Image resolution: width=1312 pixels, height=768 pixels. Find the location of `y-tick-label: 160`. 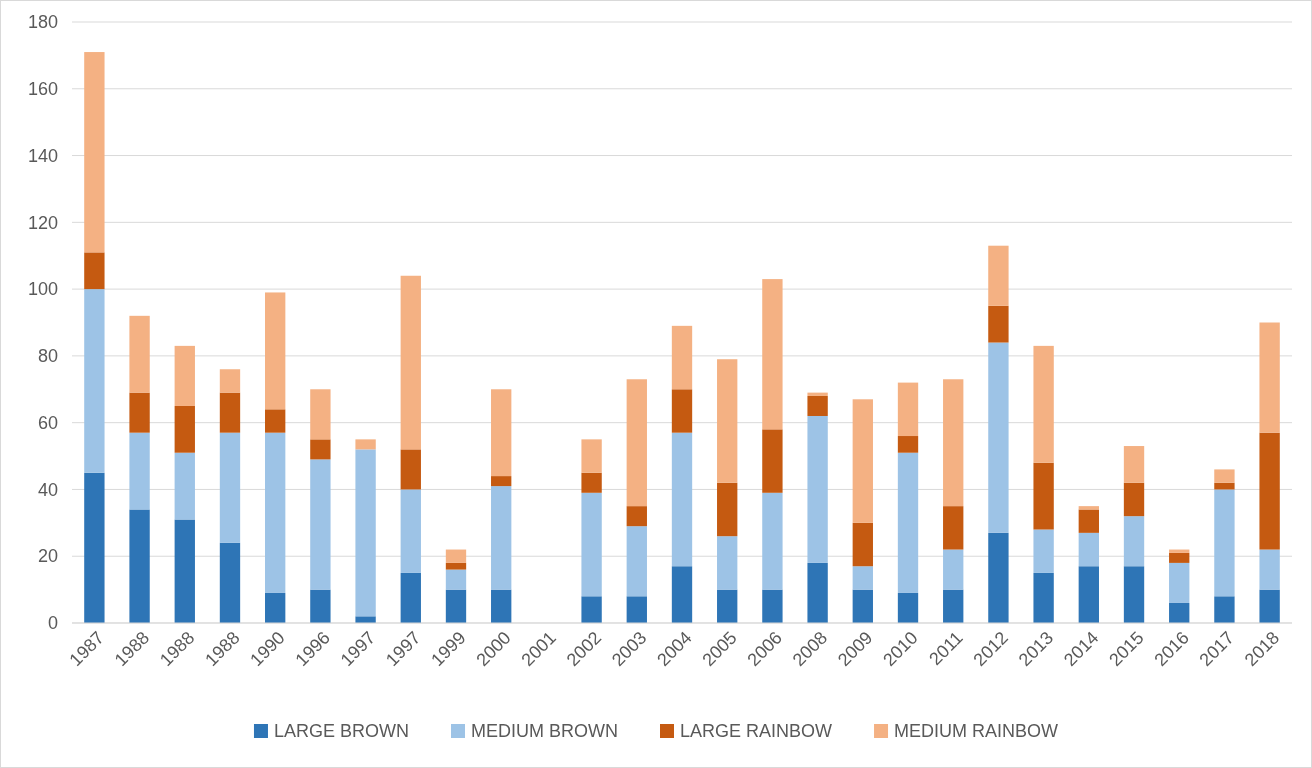

y-tick-label: 160 is located at coordinates (42, 89).